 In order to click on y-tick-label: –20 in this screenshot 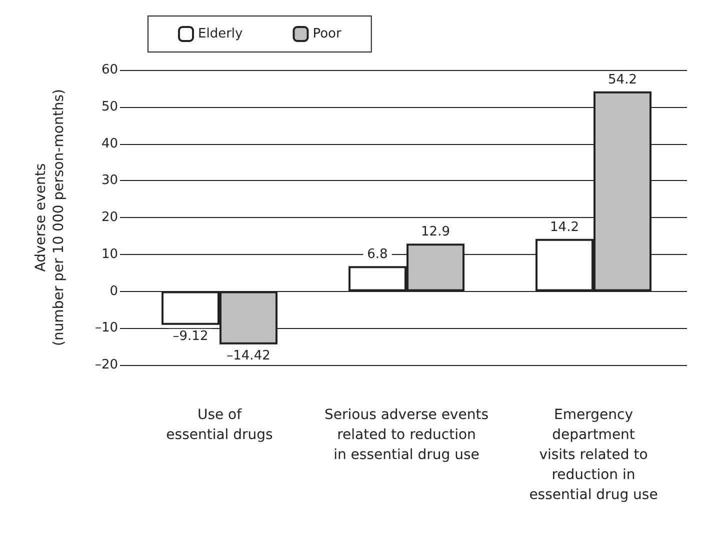, I will do `click(106, 365)`.